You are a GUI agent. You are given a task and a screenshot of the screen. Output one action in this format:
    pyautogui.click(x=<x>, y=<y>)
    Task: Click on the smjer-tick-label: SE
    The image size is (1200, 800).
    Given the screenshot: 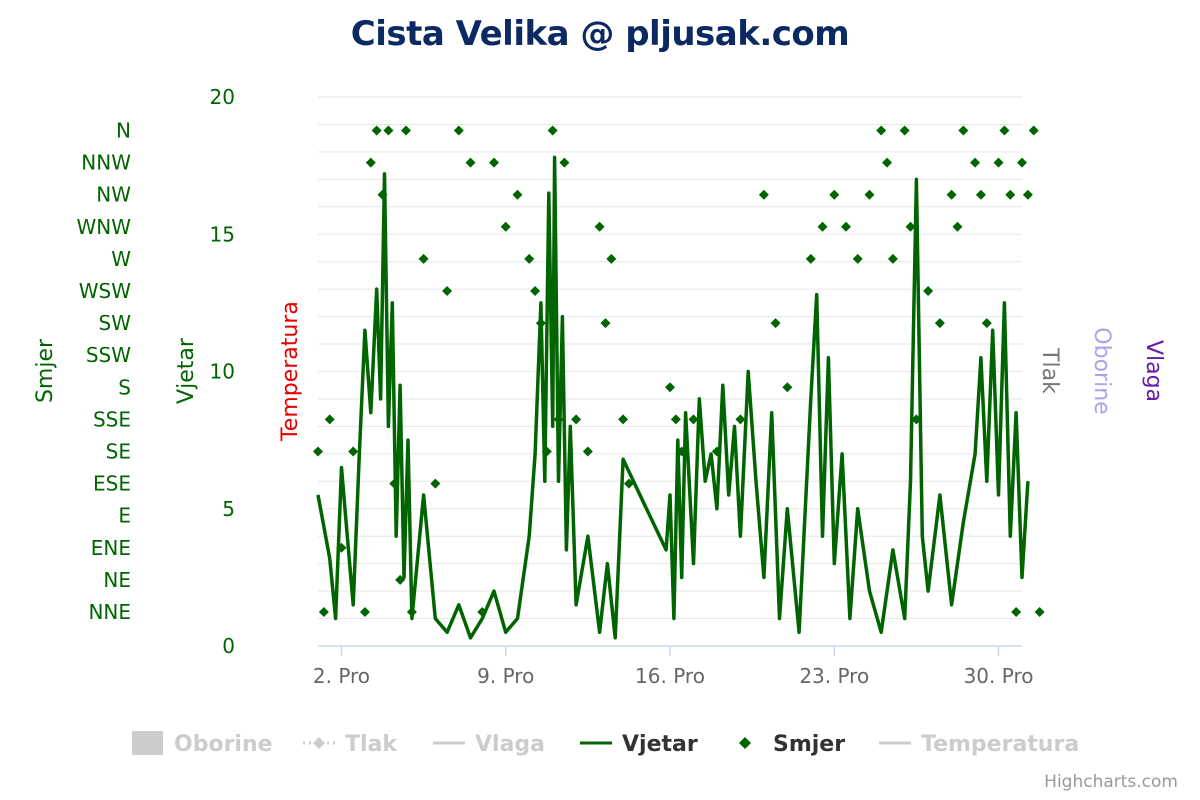 What is the action you would take?
    pyautogui.click(x=118, y=452)
    